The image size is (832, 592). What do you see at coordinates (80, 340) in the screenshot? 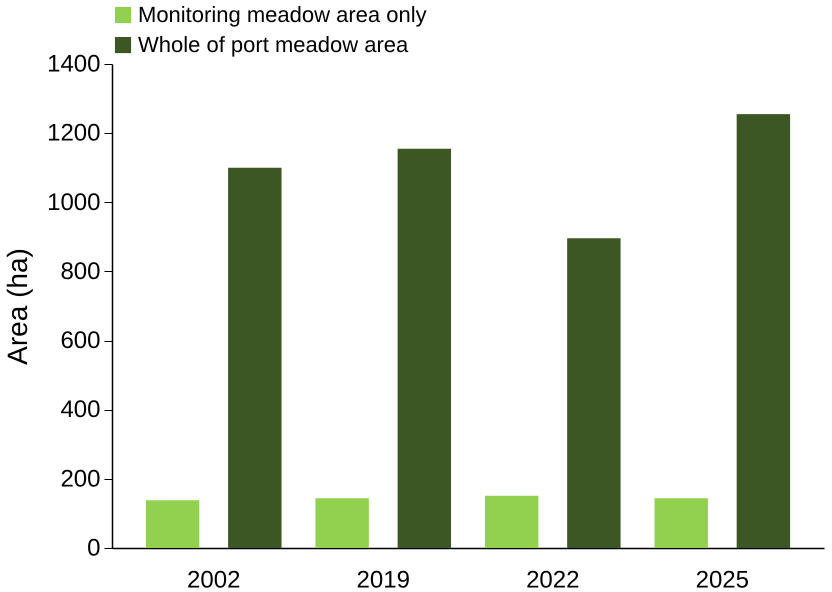
I see `y-tick-label: 600` at bounding box center [80, 340].